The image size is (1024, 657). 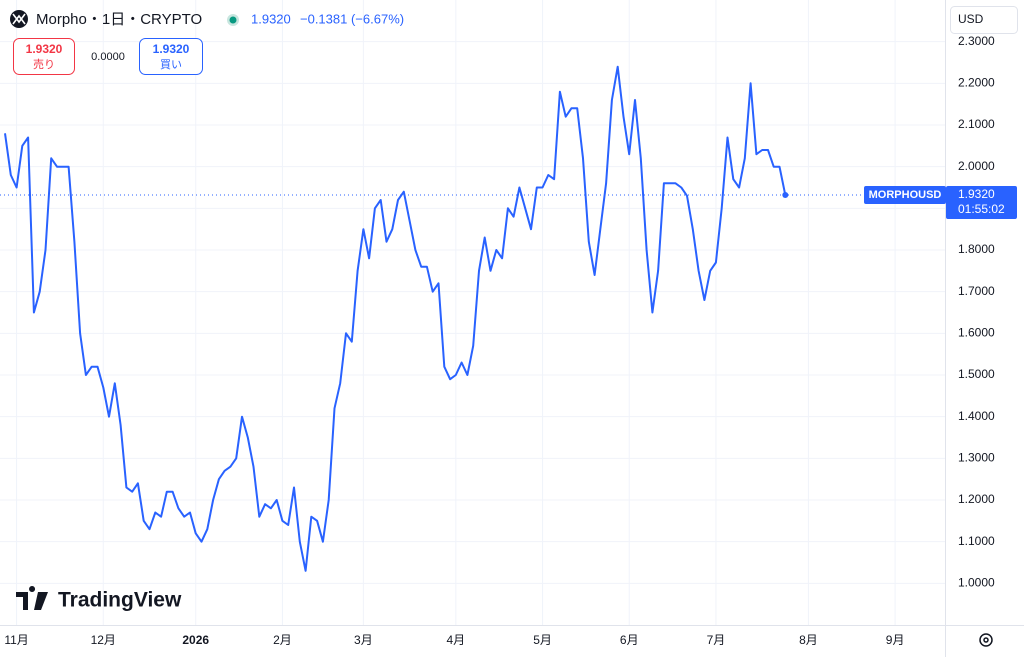 What do you see at coordinates (171, 49) in the screenshot?
I see `buy-price: 1.9320` at bounding box center [171, 49].